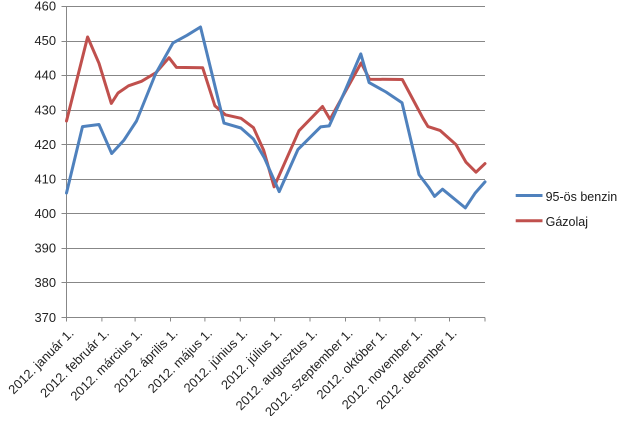 The width and height of the screenshot is (624, 421). Describe the element at coordinates (45, 317) in the screenshot. I see `svg-text: 370` at that location.